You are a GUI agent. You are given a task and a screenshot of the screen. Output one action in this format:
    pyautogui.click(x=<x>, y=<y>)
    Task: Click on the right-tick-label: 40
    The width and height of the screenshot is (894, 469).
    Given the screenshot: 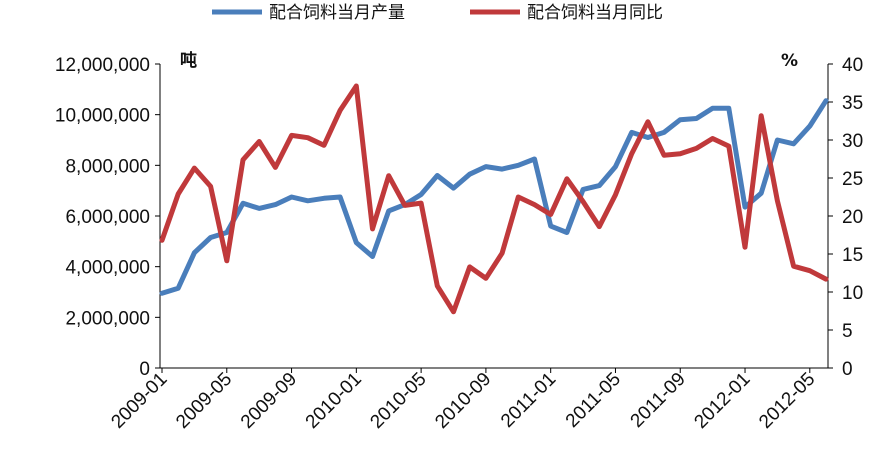 What is the action you would take?
    pyautogui.click(x=852, y=65)
    